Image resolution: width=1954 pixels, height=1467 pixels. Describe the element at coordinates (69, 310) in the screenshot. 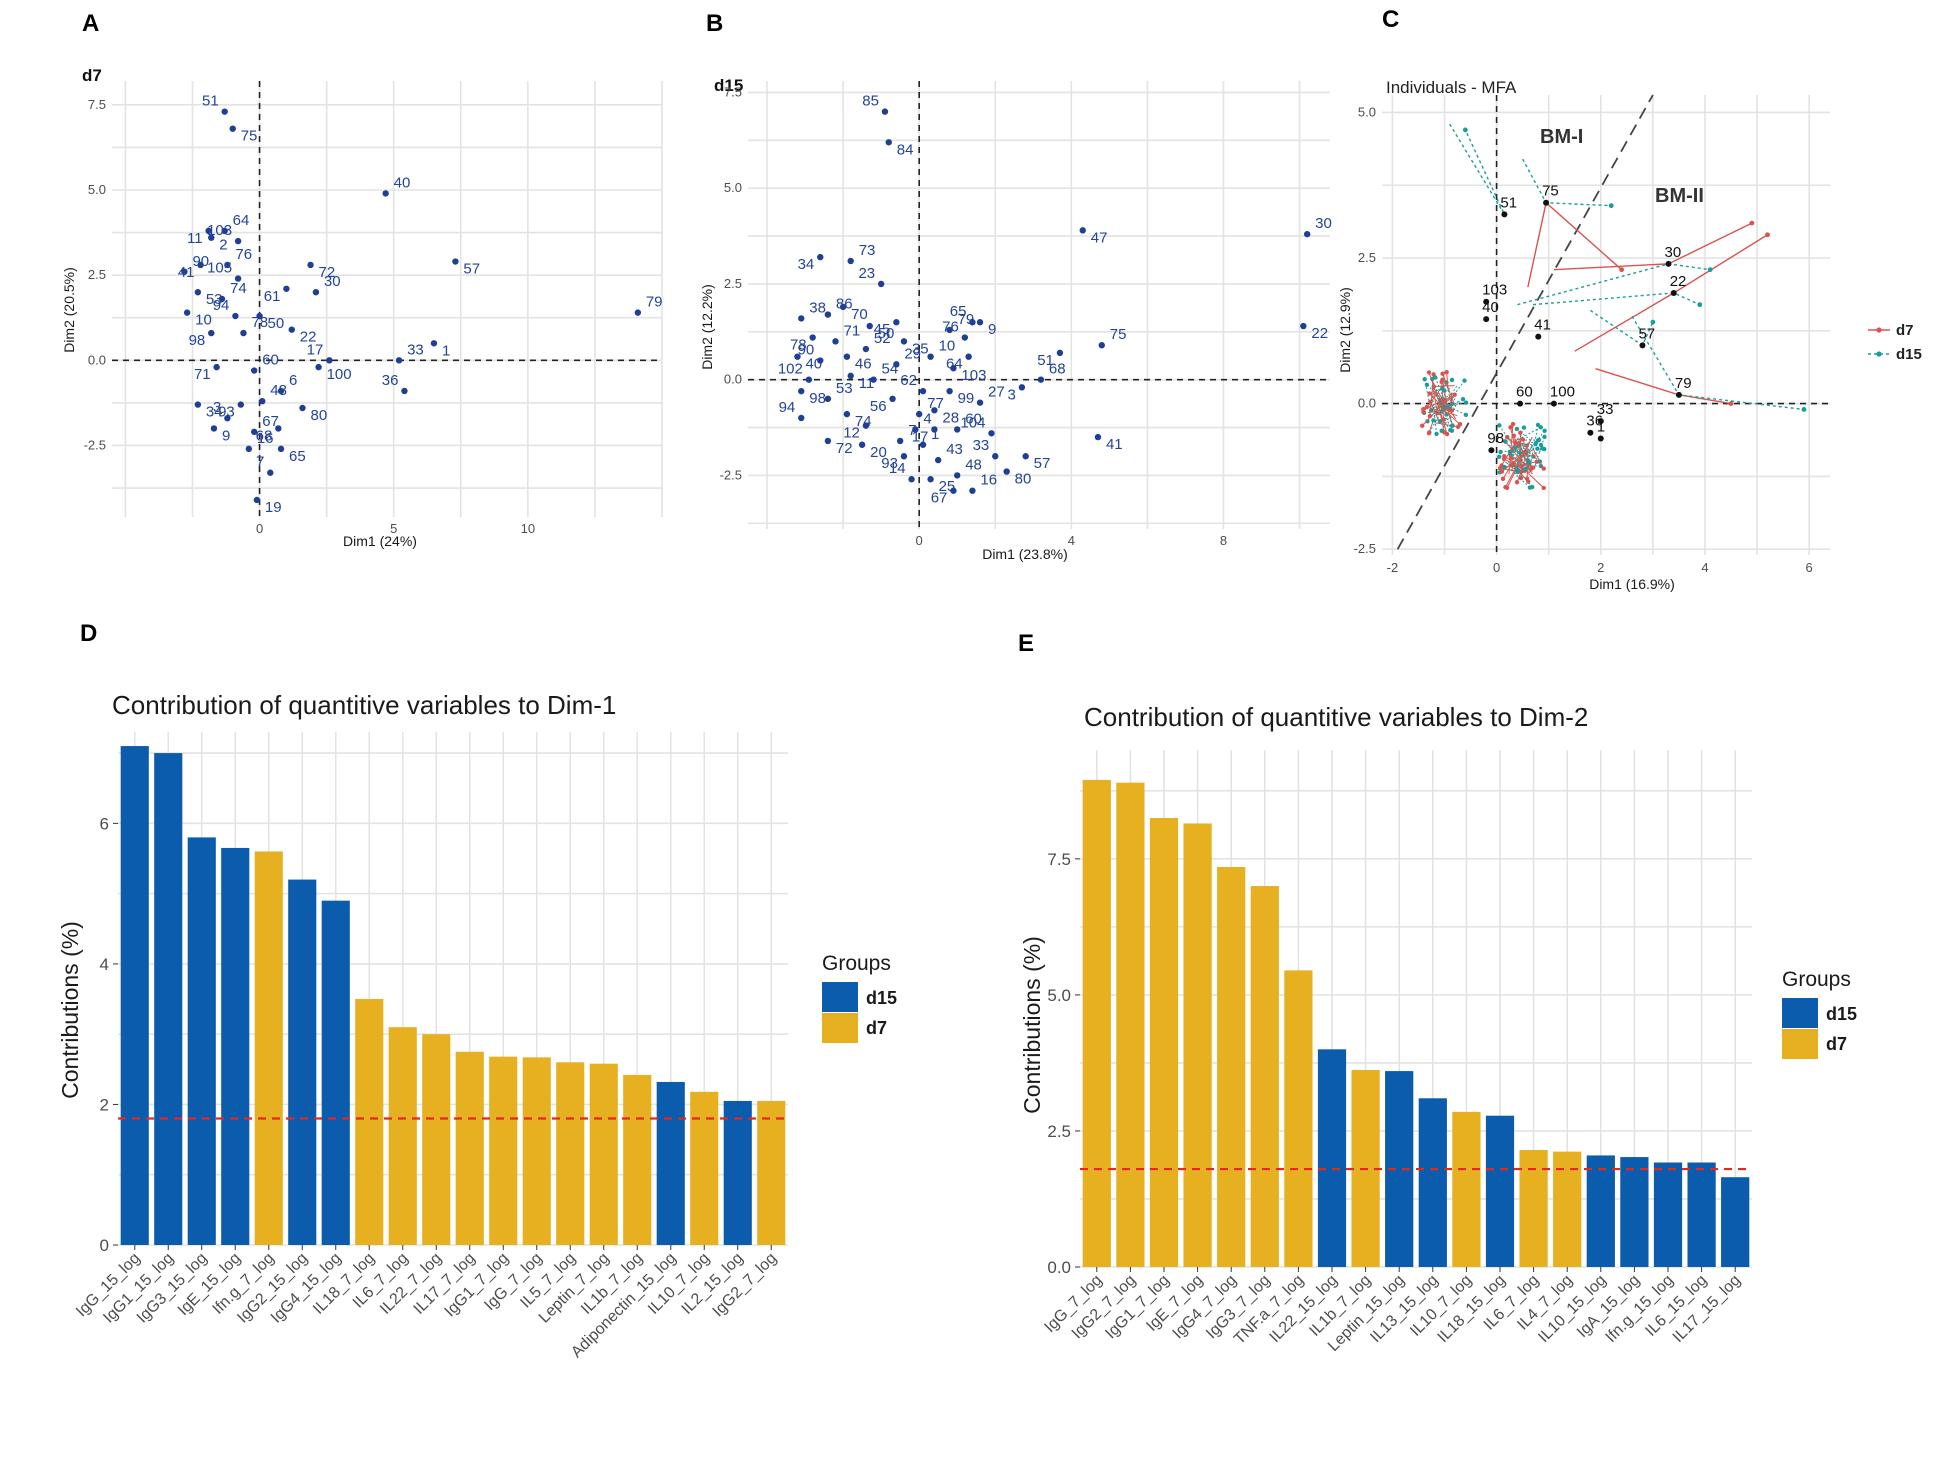

I see `y-axis-label: Dim2 (20.5%)` at that location.